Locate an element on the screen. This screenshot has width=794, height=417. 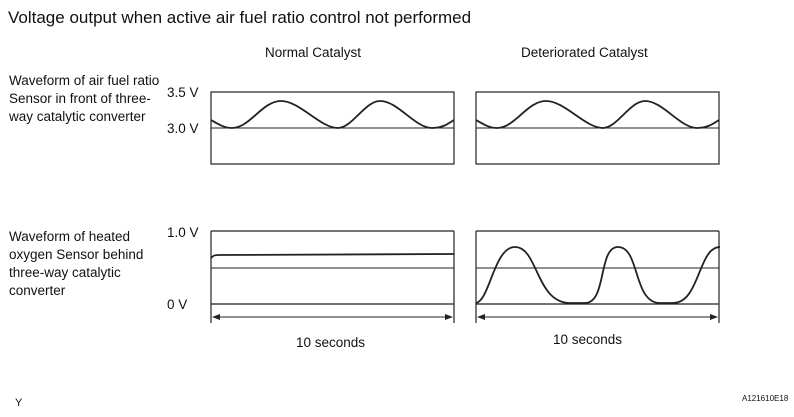
corner-mark: Y is located at coordinates (19, 403).